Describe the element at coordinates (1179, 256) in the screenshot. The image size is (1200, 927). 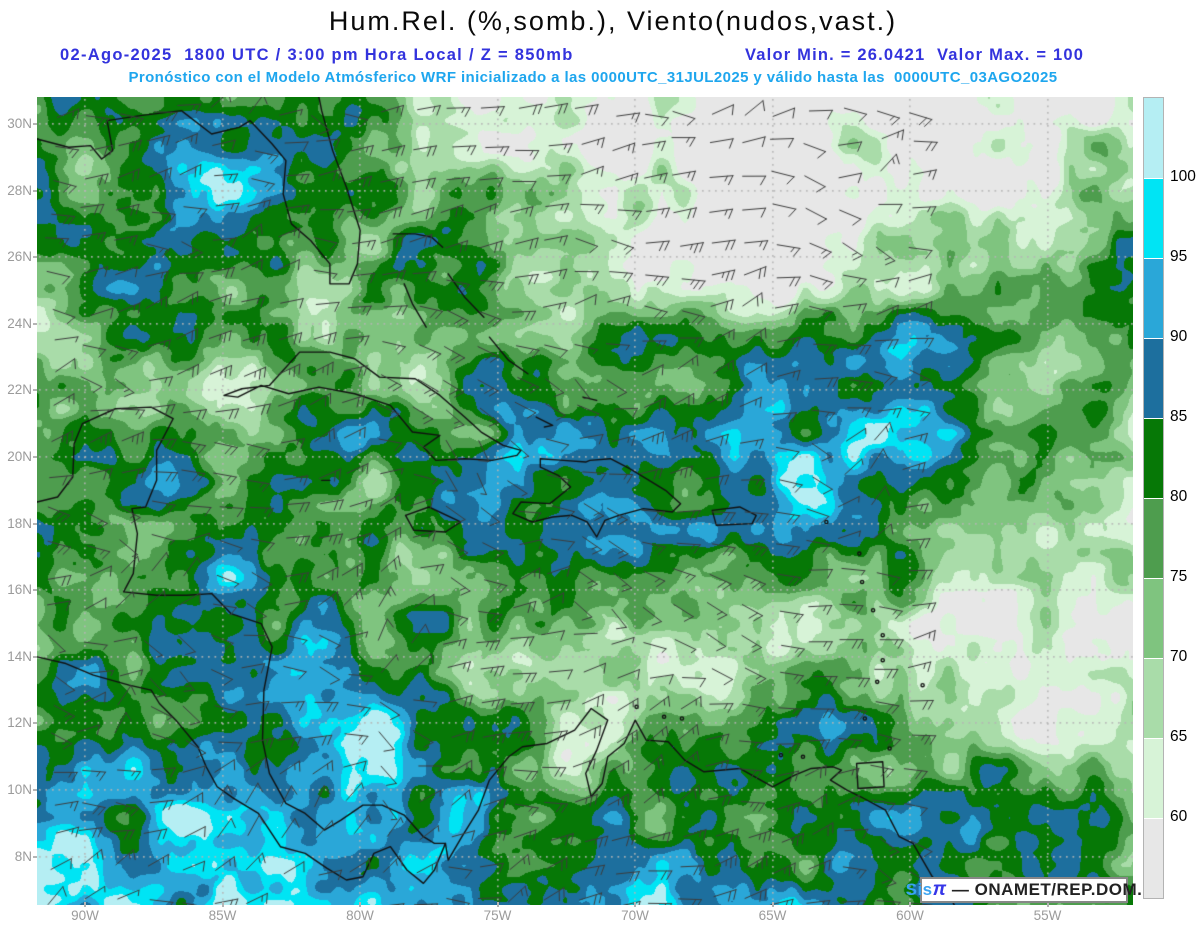
I see `colorbar-tick-label: 95` at that location.